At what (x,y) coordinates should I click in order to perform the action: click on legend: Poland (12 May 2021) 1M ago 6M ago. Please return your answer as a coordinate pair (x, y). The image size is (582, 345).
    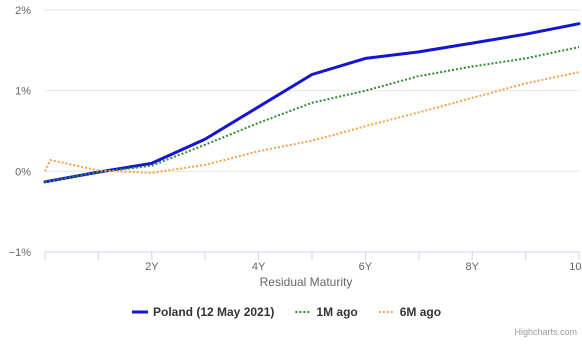
    Looking at the image, I should click on (286, 312).